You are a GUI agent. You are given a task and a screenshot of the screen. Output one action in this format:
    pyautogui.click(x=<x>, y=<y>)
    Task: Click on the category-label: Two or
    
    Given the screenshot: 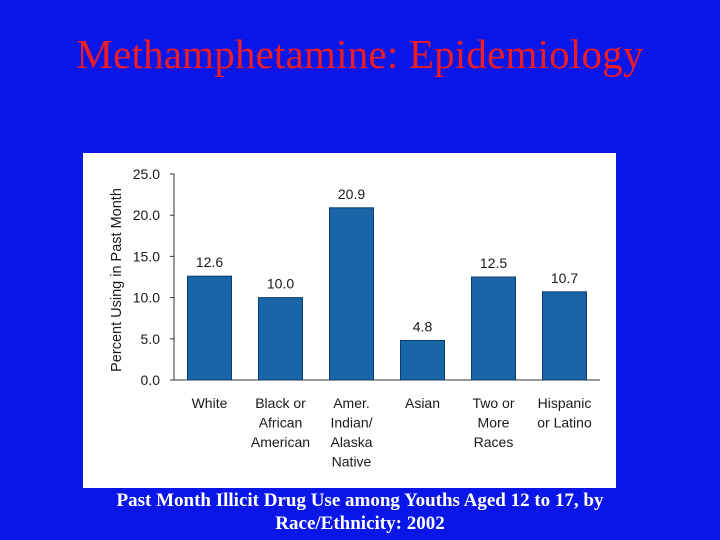 What is the action you would take?
    pyautogui.click(x=493, y=403)
    